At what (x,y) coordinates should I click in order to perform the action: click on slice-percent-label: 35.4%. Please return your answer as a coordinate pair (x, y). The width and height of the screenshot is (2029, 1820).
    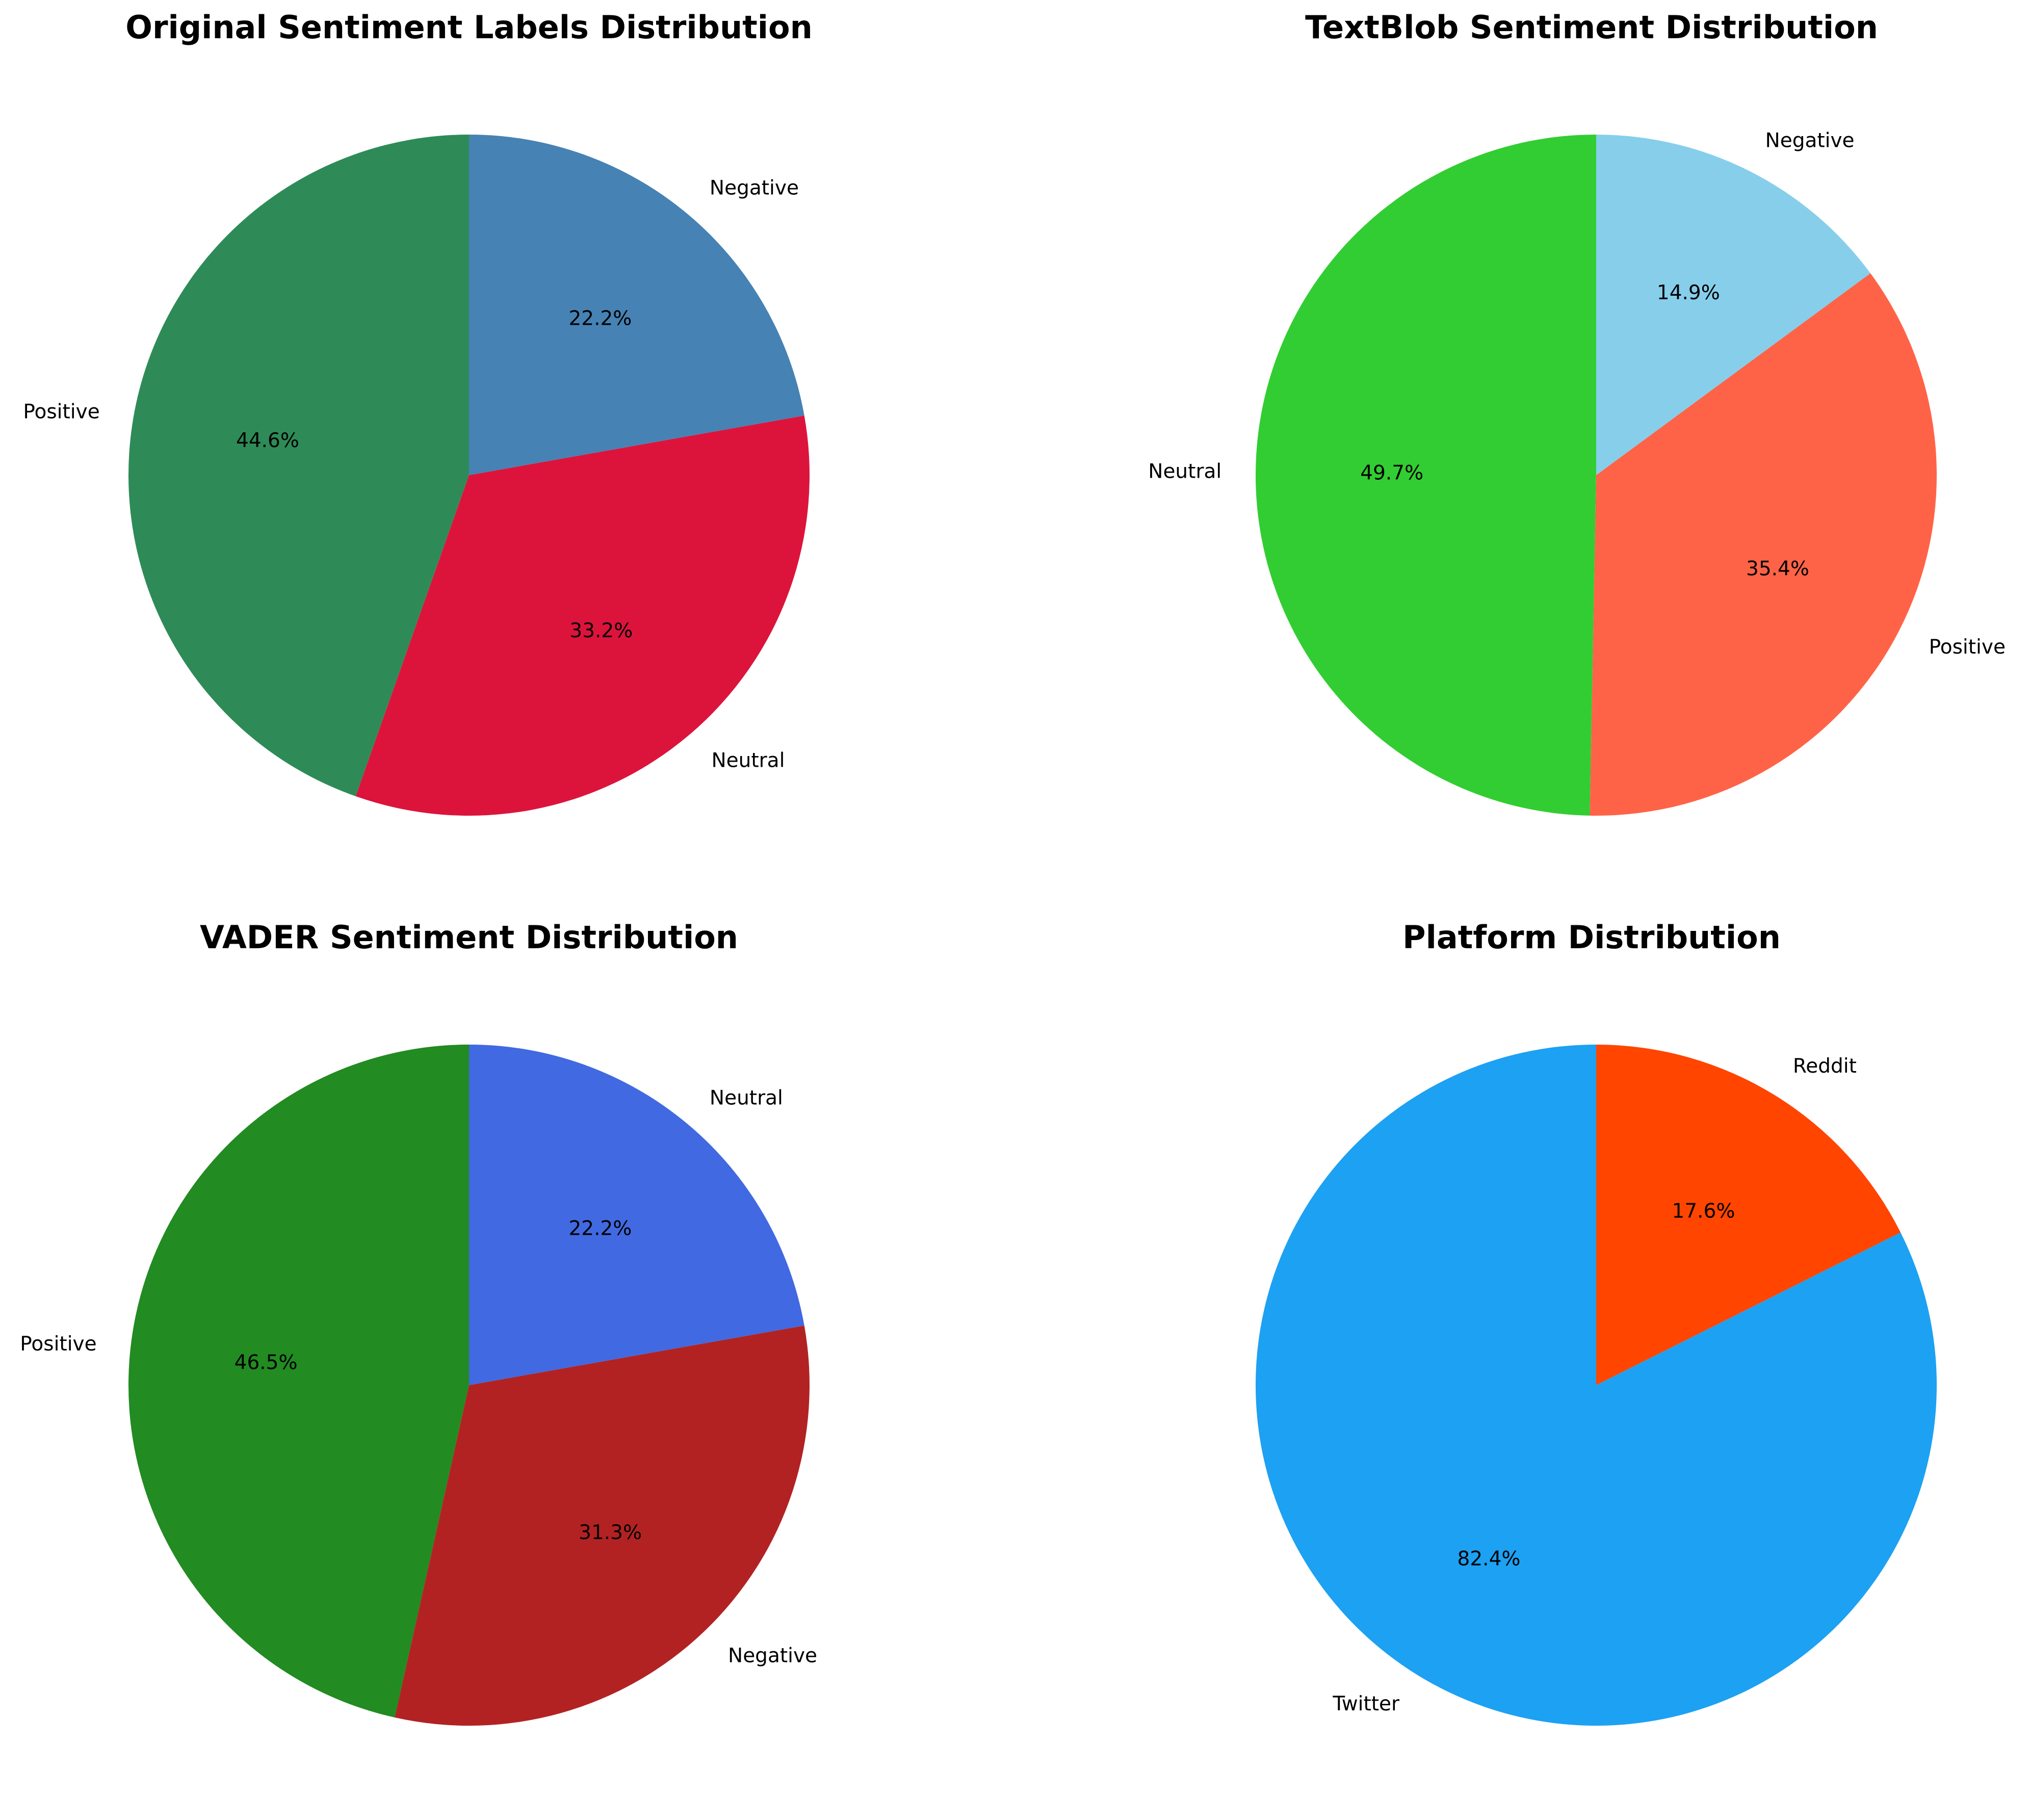
    Looking at the image, I should click on (1777, 569).